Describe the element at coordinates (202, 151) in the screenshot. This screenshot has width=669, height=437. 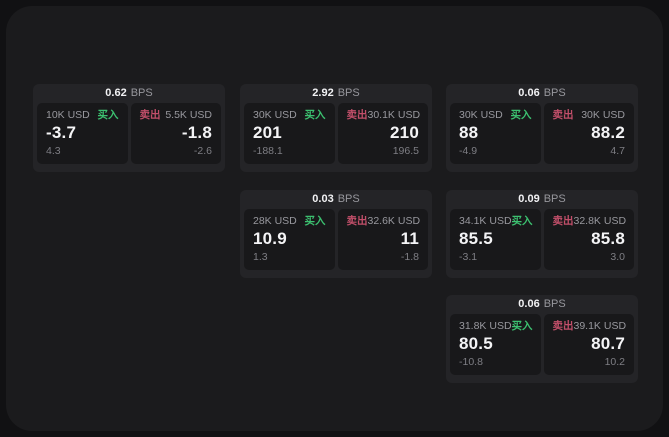
I see `sell-sub-value: -2.6` at that location.